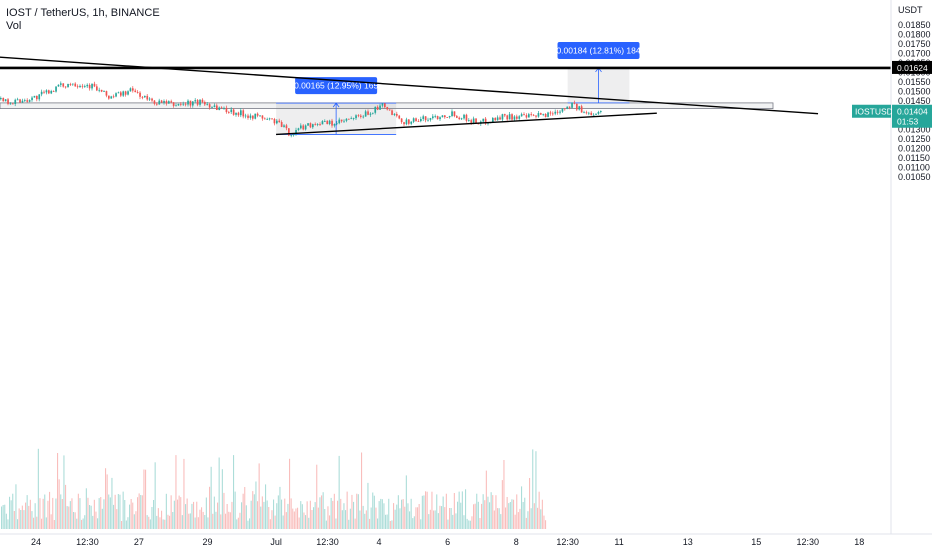  What do you see at coordinates (914, 149) in the screenshot?
I see `price-tick-label: 0.01200` at bounding box center [914, 149].